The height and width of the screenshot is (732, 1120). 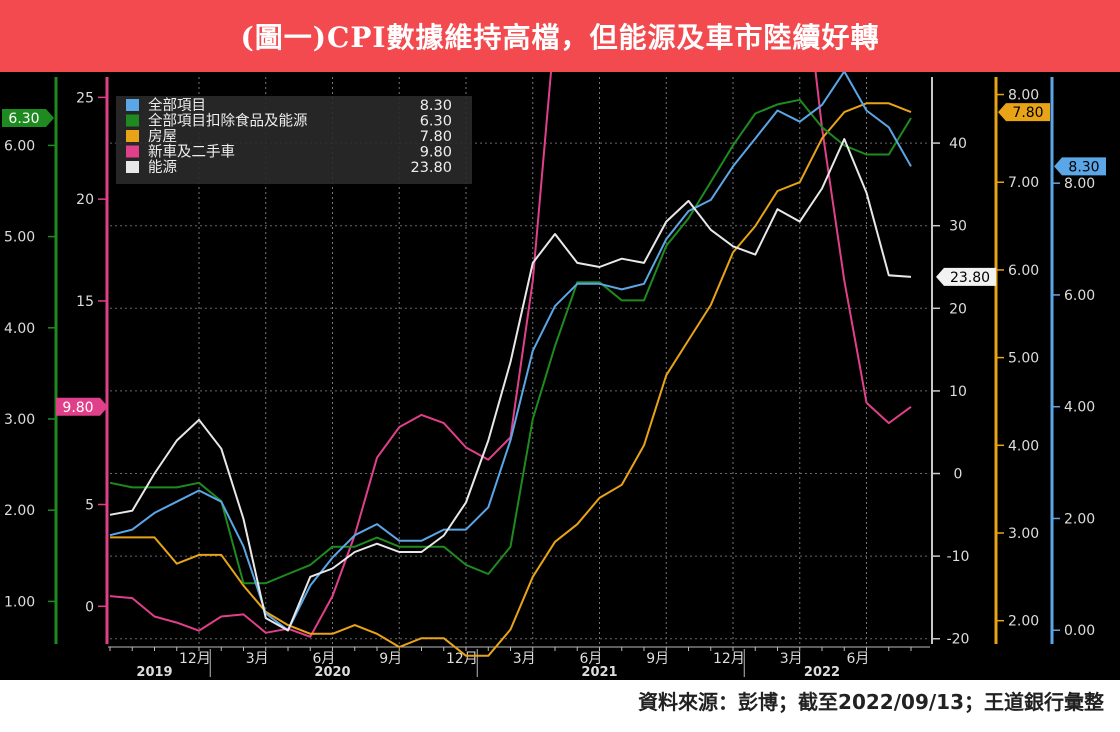 I want to click on all-axis-tick-label: 2.00, so click(x=1079, y=519).